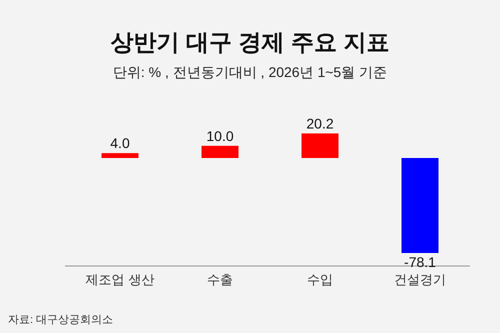 This screenshot has height=333, width=500. What do you see at coordinates (120, 143) in the screenshot?
I see `data-label: 4.0` at bounding box center [120, 143].